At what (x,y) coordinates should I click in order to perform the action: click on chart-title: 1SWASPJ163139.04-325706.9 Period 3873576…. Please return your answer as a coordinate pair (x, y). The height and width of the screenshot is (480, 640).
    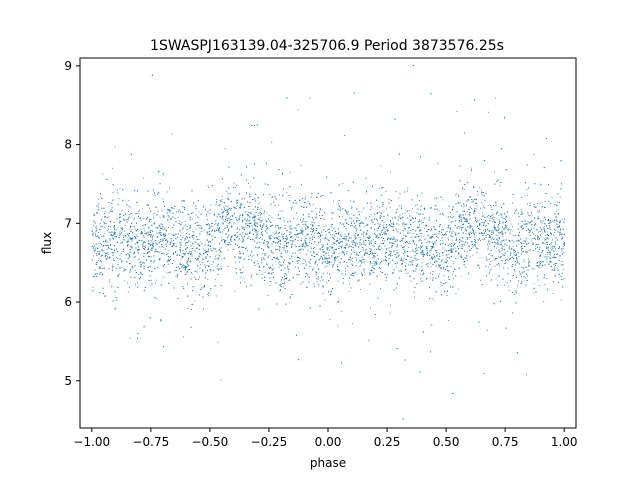
    Looking at the image, I should click on (327, 46).